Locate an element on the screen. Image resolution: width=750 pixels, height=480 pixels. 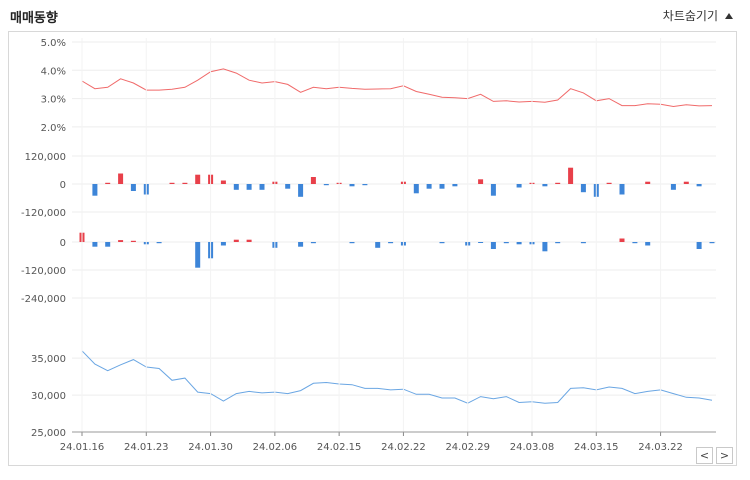
y-tick-label: 4.0% is located at coordinates (53, 71).